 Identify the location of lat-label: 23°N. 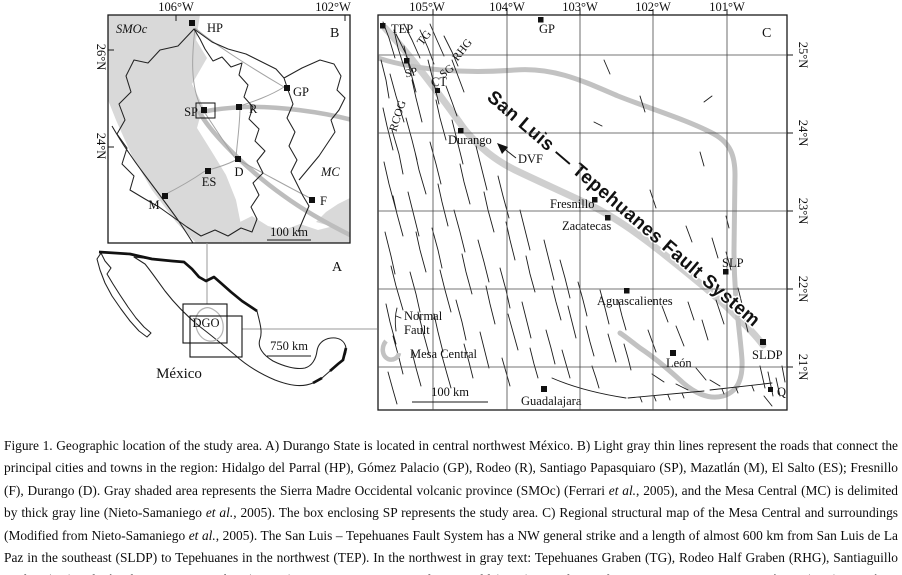
(803, 211).